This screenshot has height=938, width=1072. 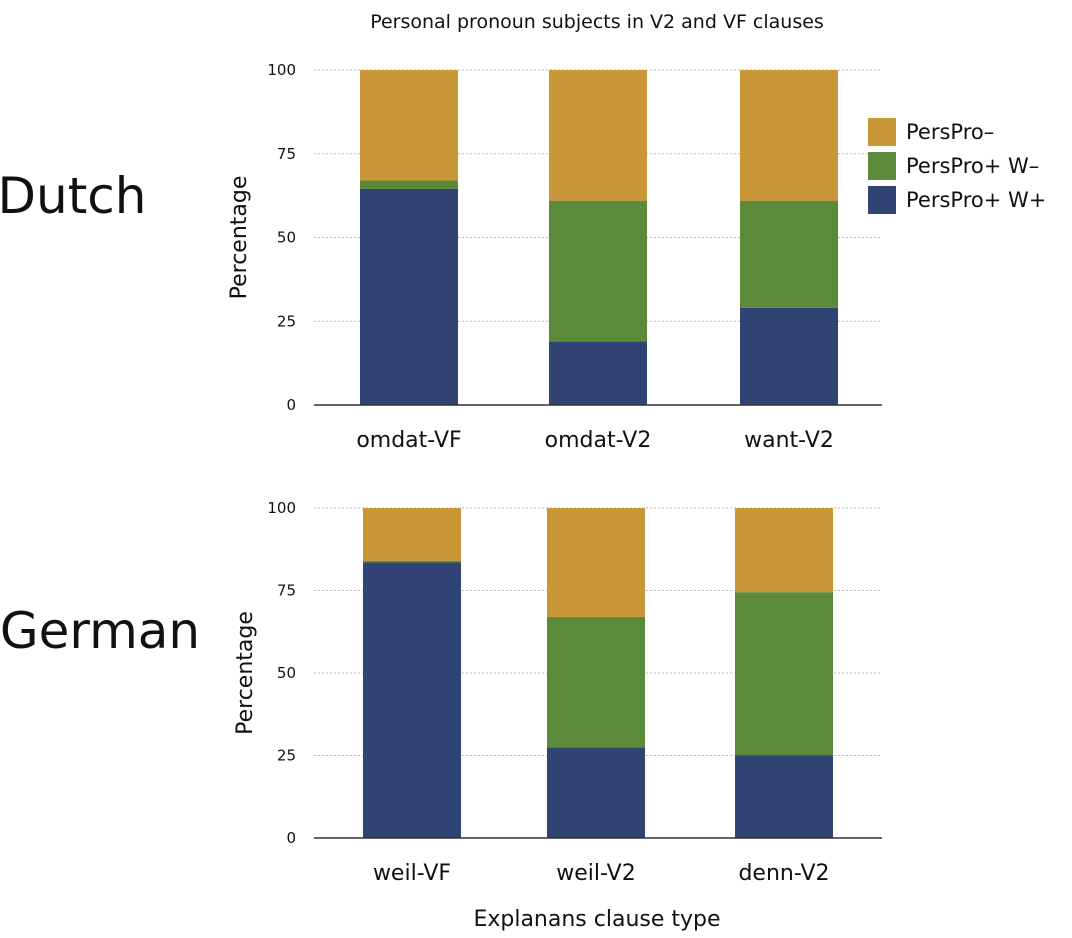 I want to click on bar-segment-weil-V2-PersPro+ W–, so click(x=596, y=682).